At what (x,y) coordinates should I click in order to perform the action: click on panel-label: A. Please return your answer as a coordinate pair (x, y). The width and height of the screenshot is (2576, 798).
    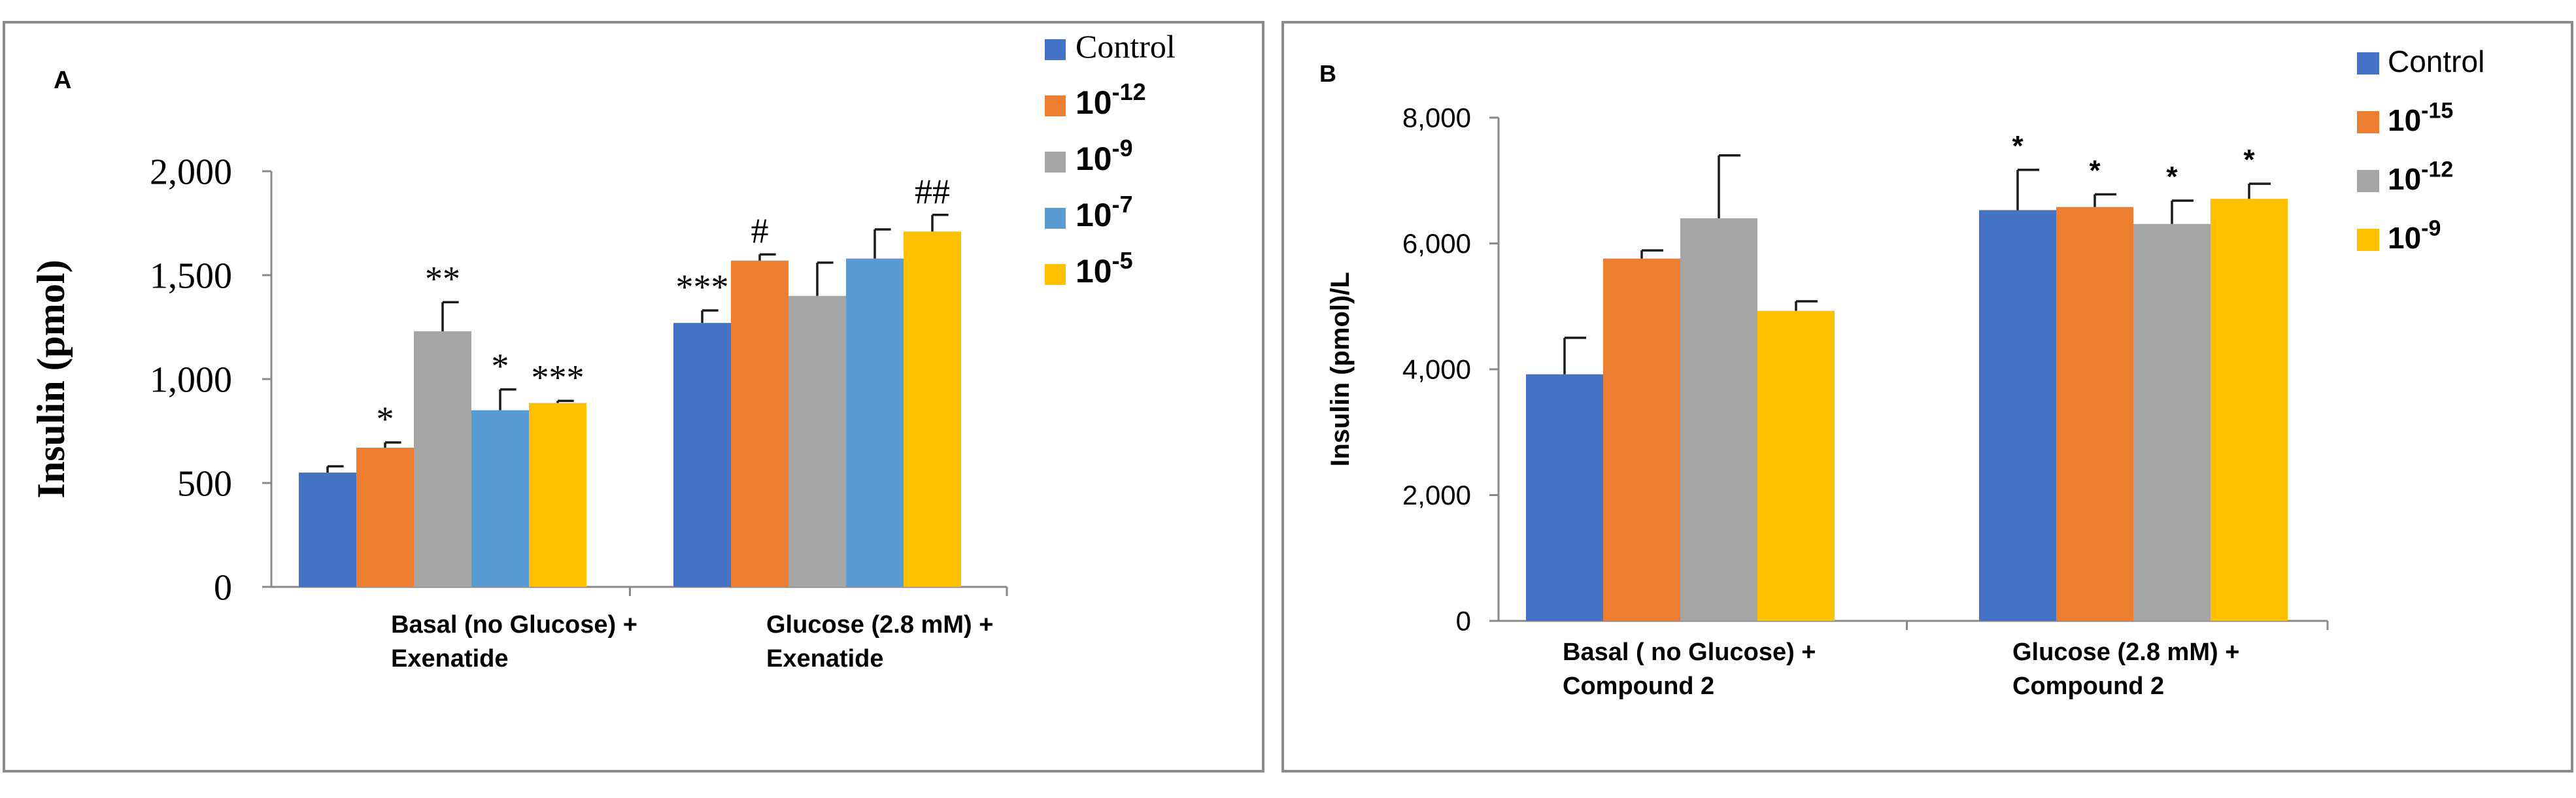
    Looking at the image, I should click on (62, 80).